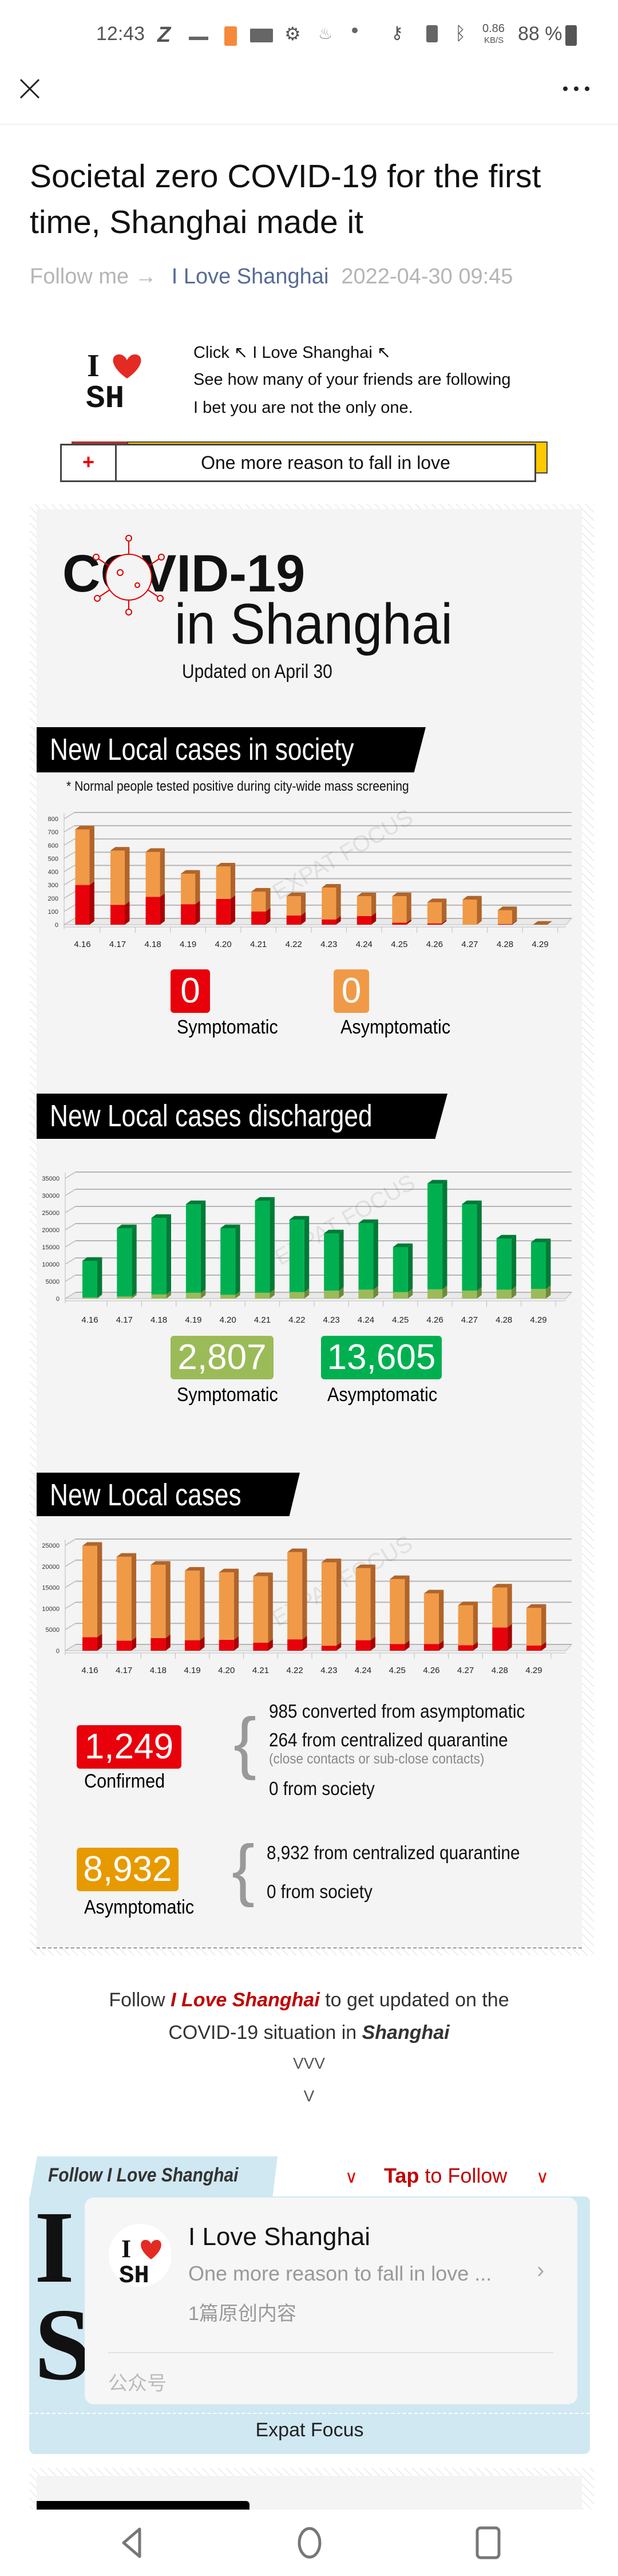  Describe the element at coordinates (120, 34) in the screenshot. I see `status-time: 12:43` at that location.